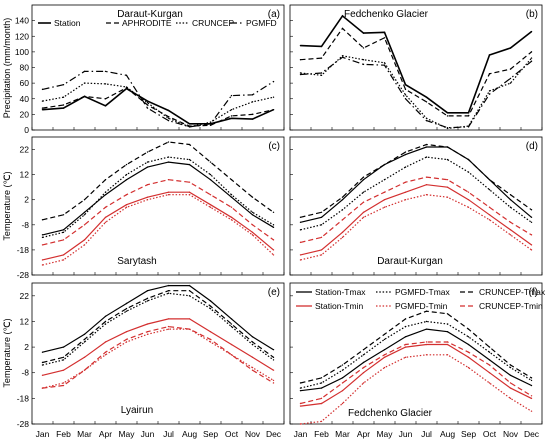  Describe the element at coordinates (386, 14) in the screenshot. I see `station-title: Fedchenko Glacier` at that location.